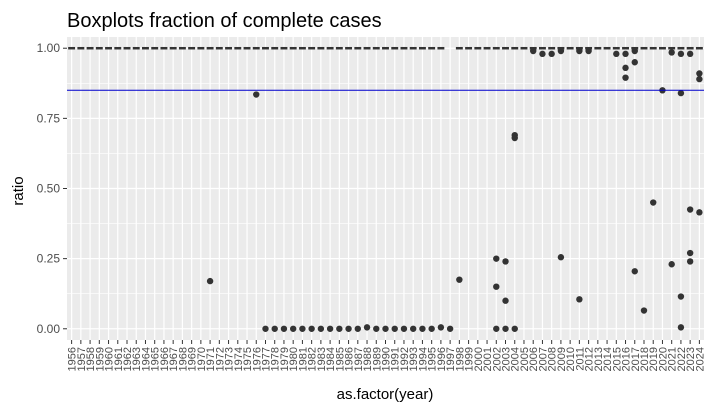  What do you see at coordinates (100, 359) in the screenshot?
I see `x-tick-label: 1959` at bounding box center [100, 359].